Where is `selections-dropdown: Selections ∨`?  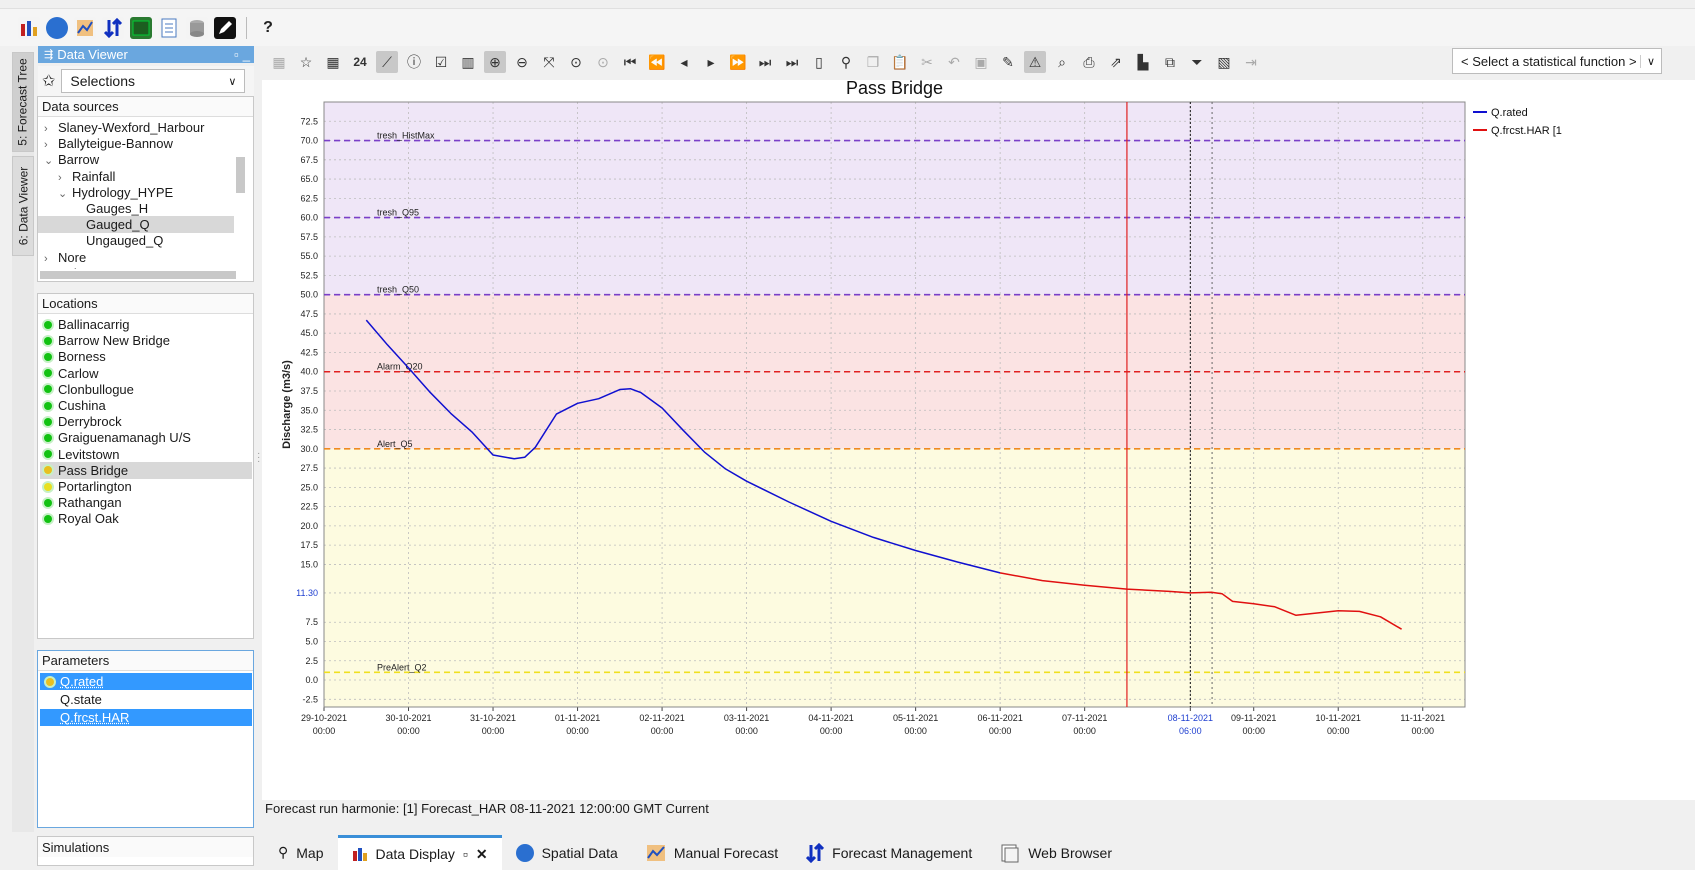 selections-dropdown: Selections ∨ is located at coordinates (153, 81).